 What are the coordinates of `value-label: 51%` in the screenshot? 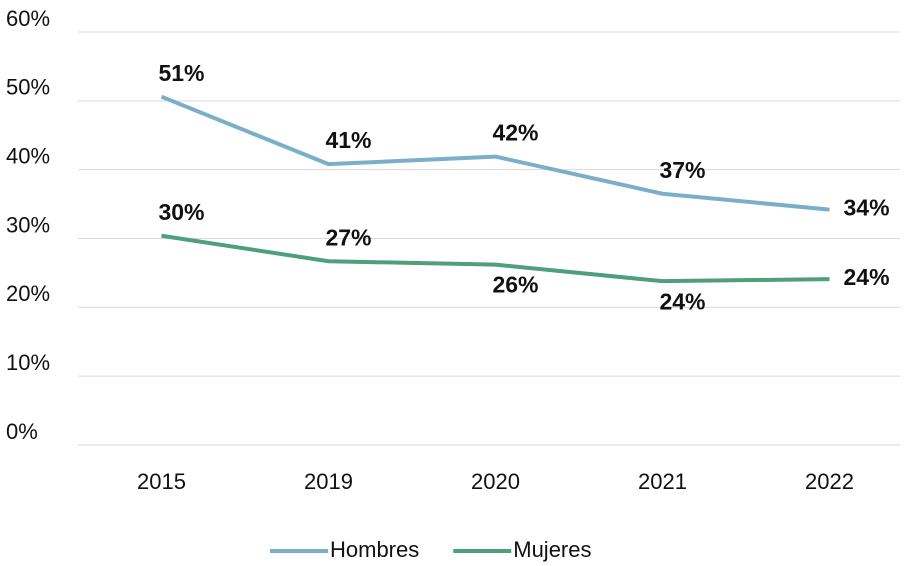 It's located at (181, 73).